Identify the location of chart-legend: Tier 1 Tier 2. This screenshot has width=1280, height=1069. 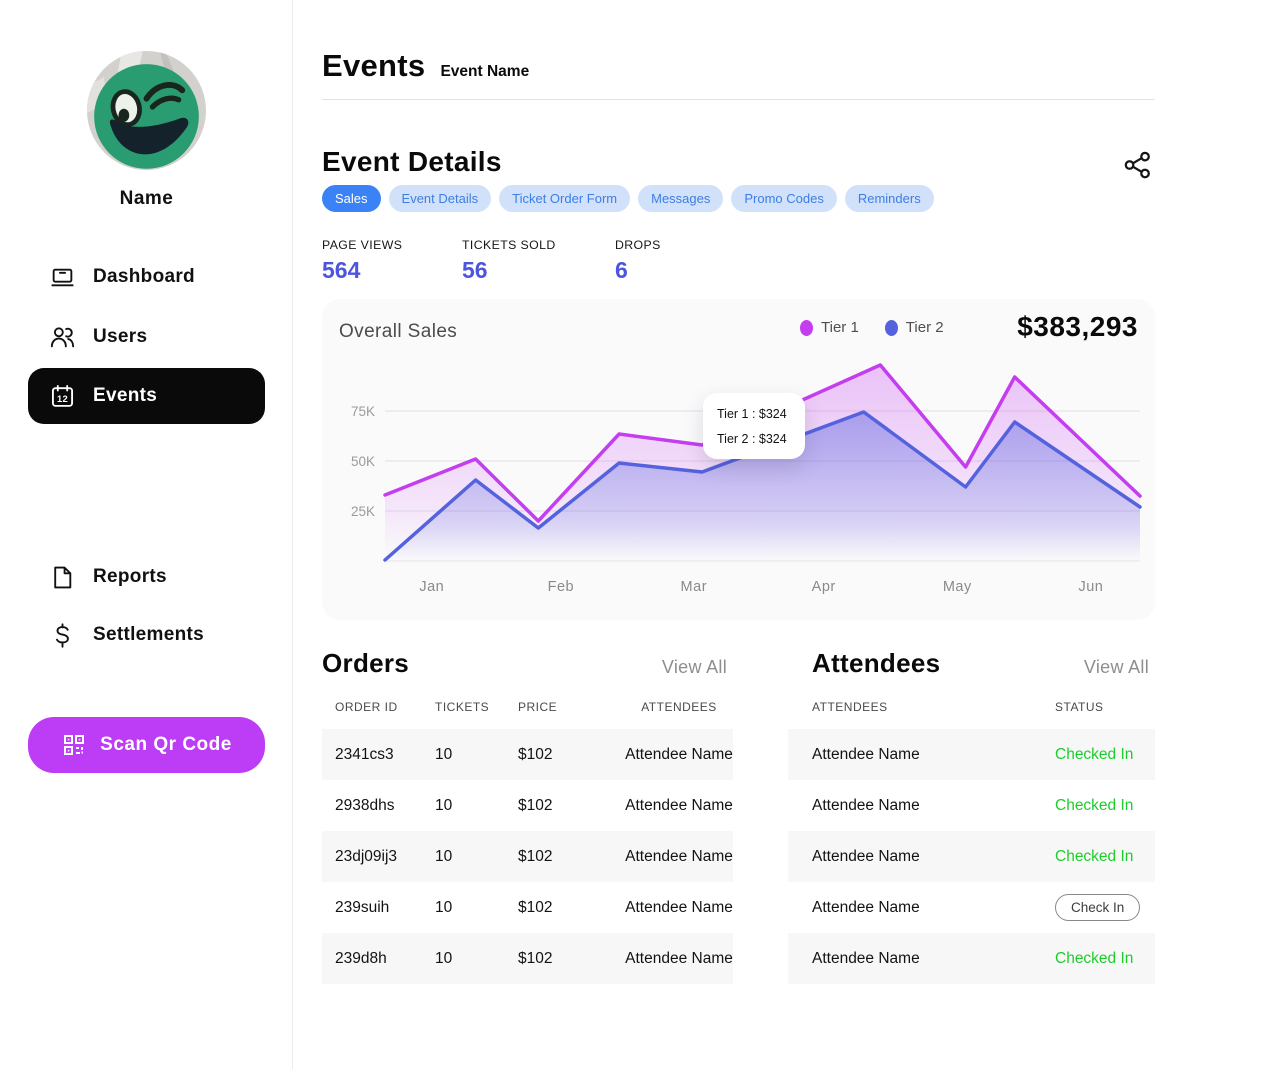
(872, 327).